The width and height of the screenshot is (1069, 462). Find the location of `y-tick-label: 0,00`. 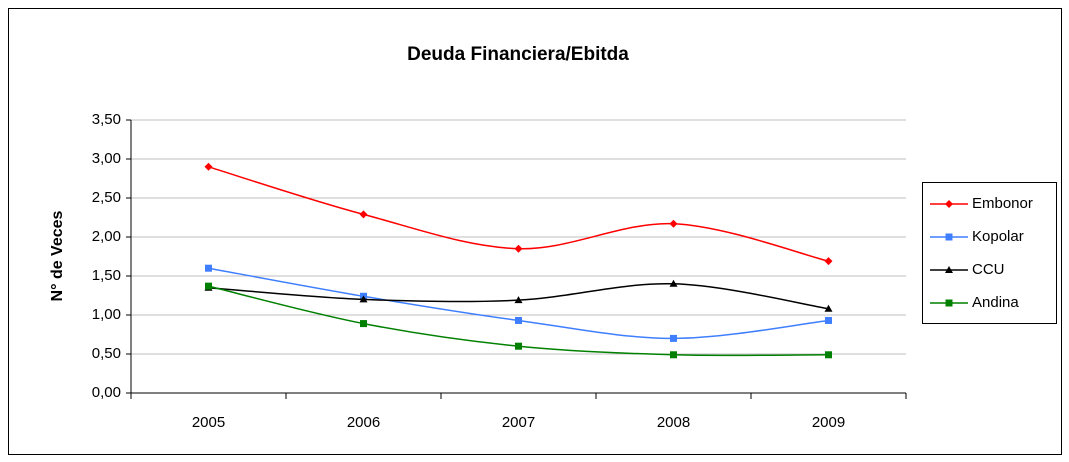

y-tick-label: 0,00 is located at coordinates (106, 392).